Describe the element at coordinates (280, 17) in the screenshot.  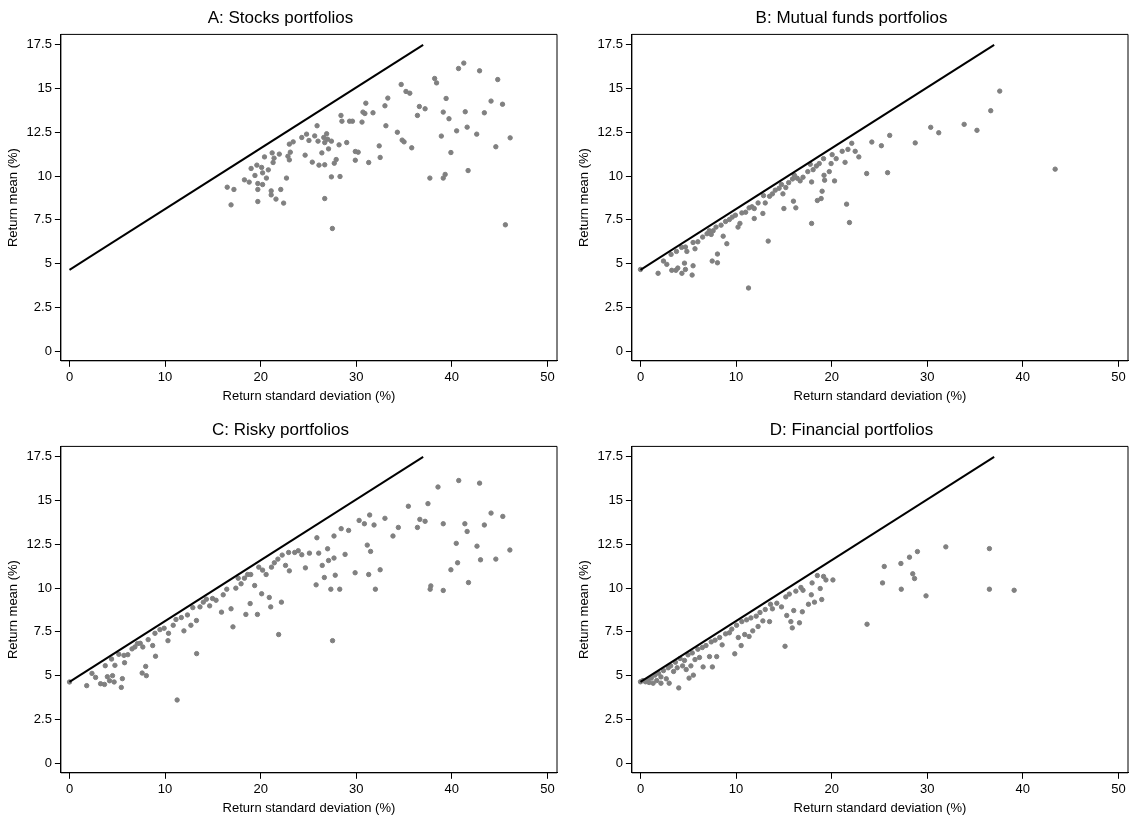
I see `chart-title: A: Stocks portfolios` at that location.